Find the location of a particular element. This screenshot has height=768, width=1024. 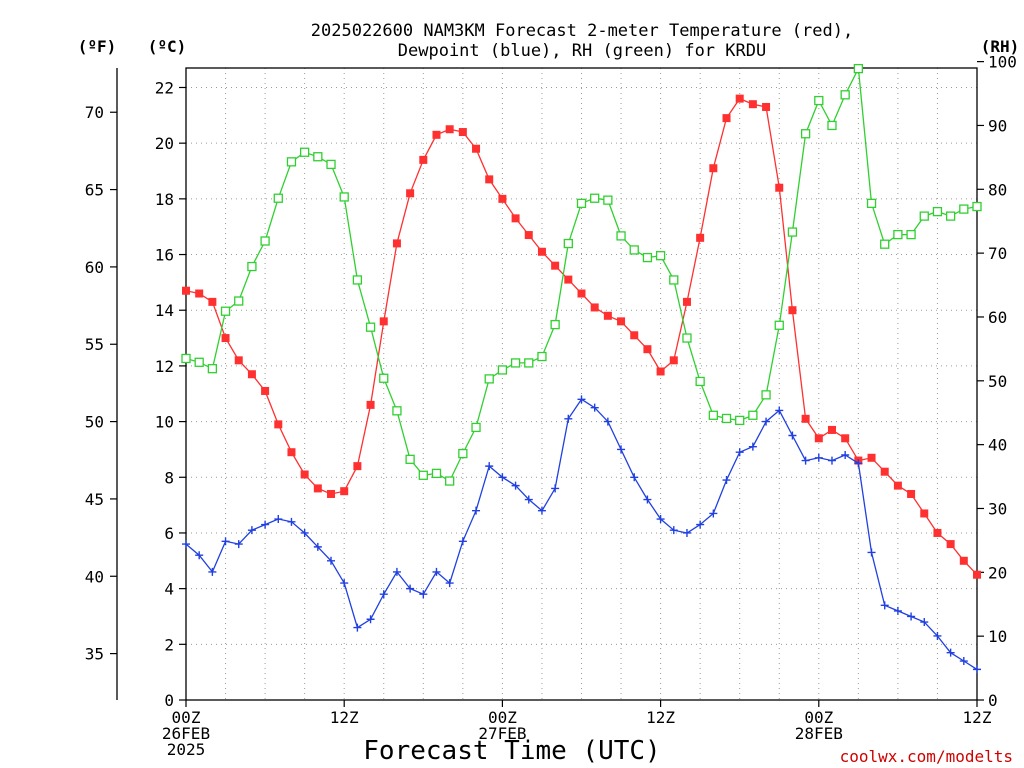

rh-unit-label: (RH) is located at coordinates (1000, 46).